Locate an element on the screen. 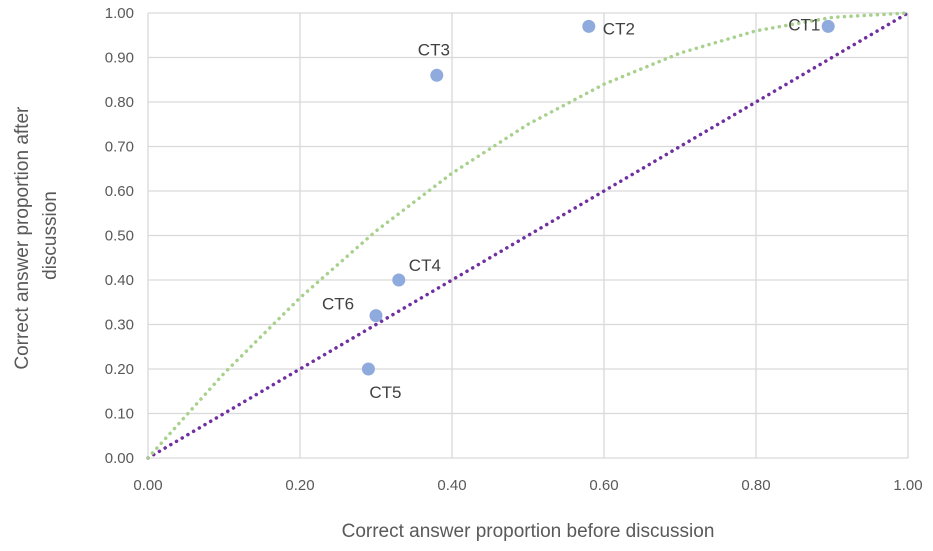 The height and width of the screenshot is (551, 933). data-point-ct1 is located at coordinates (828, 26).